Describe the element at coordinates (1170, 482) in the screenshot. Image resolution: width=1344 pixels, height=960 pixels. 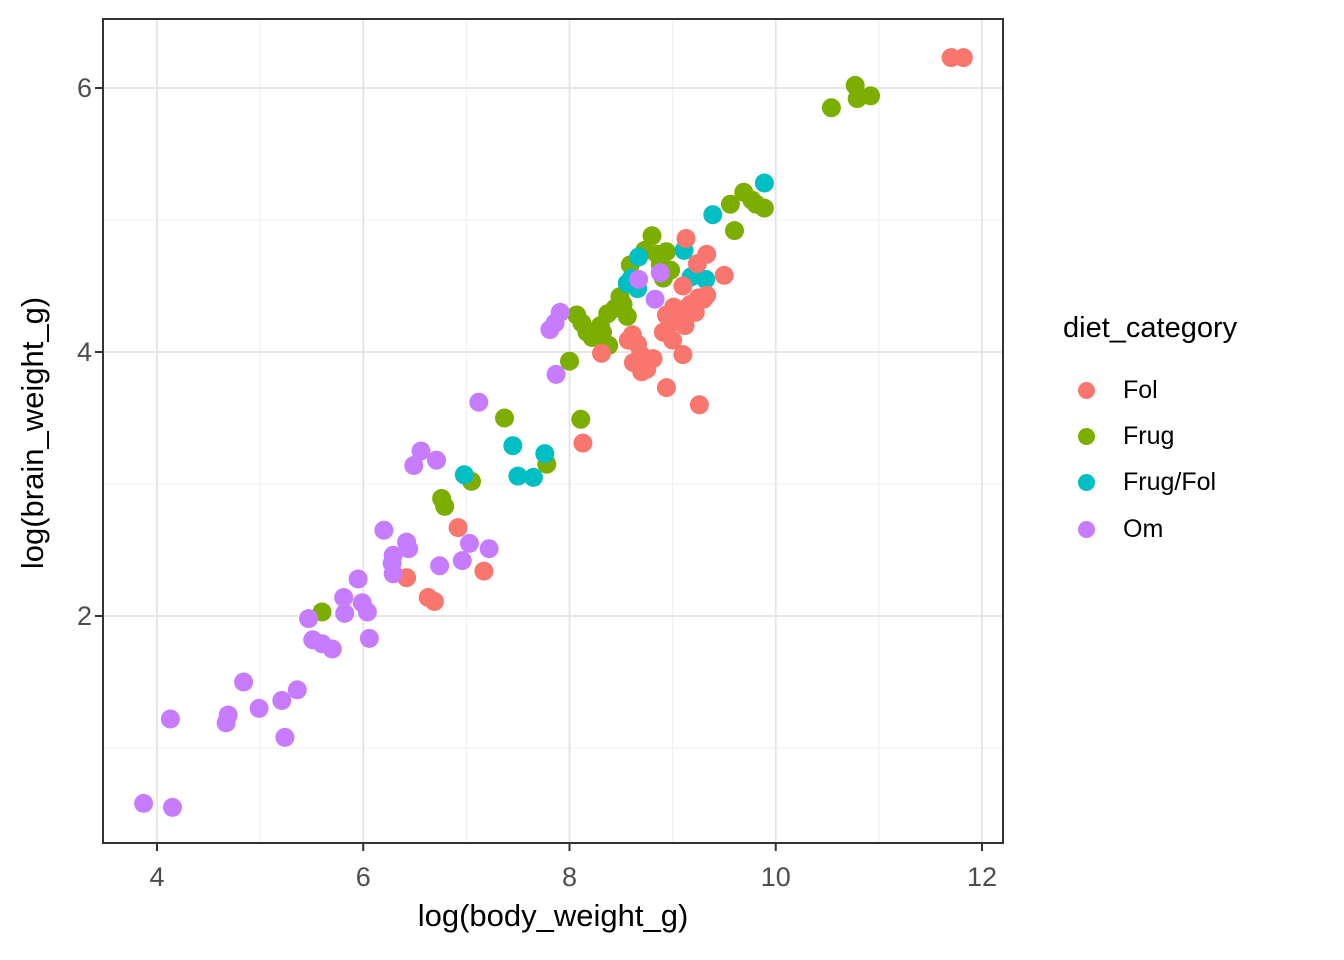
I see `legend-item-label: Frug/Fol` at that location.